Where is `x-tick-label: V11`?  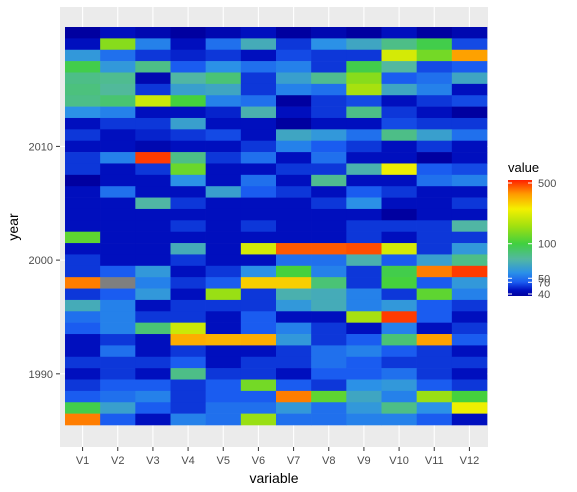
x-tick-label: V11 is located at coordinates (434, 461).